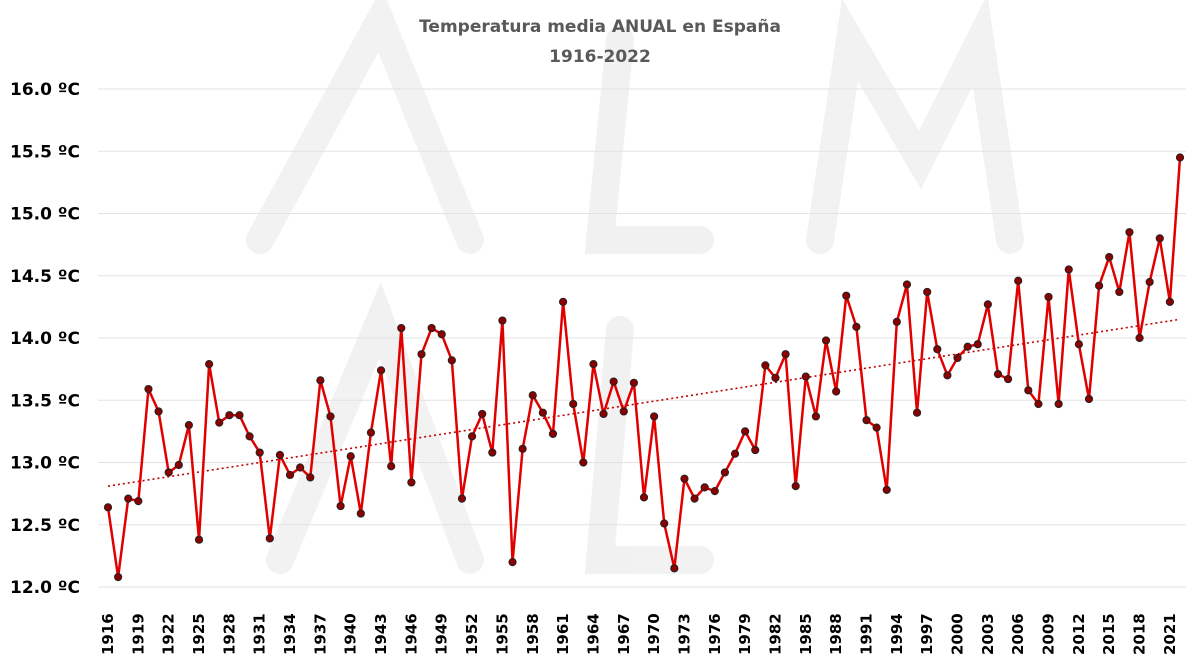 The image size is (1200, 662). What do you see at coordinates (623, 411) in the screenshot?
I see `data-point-1967` at bounding box center [623, 411].